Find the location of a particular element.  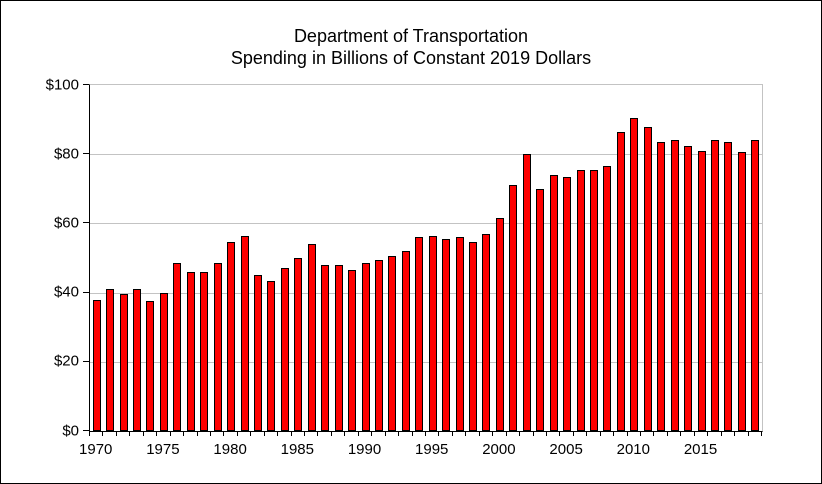

bar-2012 is located at coordinates (661, 286).